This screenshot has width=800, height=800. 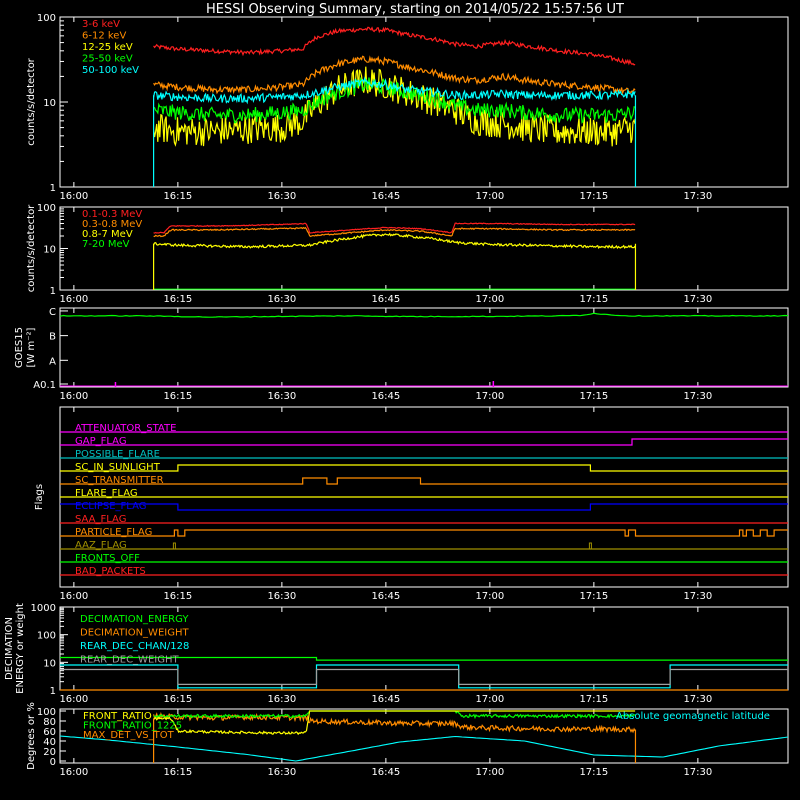 What do you see at coordinates (107, 558) in the screenshot?
I see `flag-label: FRONTS_OFF` at bounding box center [107, 558].